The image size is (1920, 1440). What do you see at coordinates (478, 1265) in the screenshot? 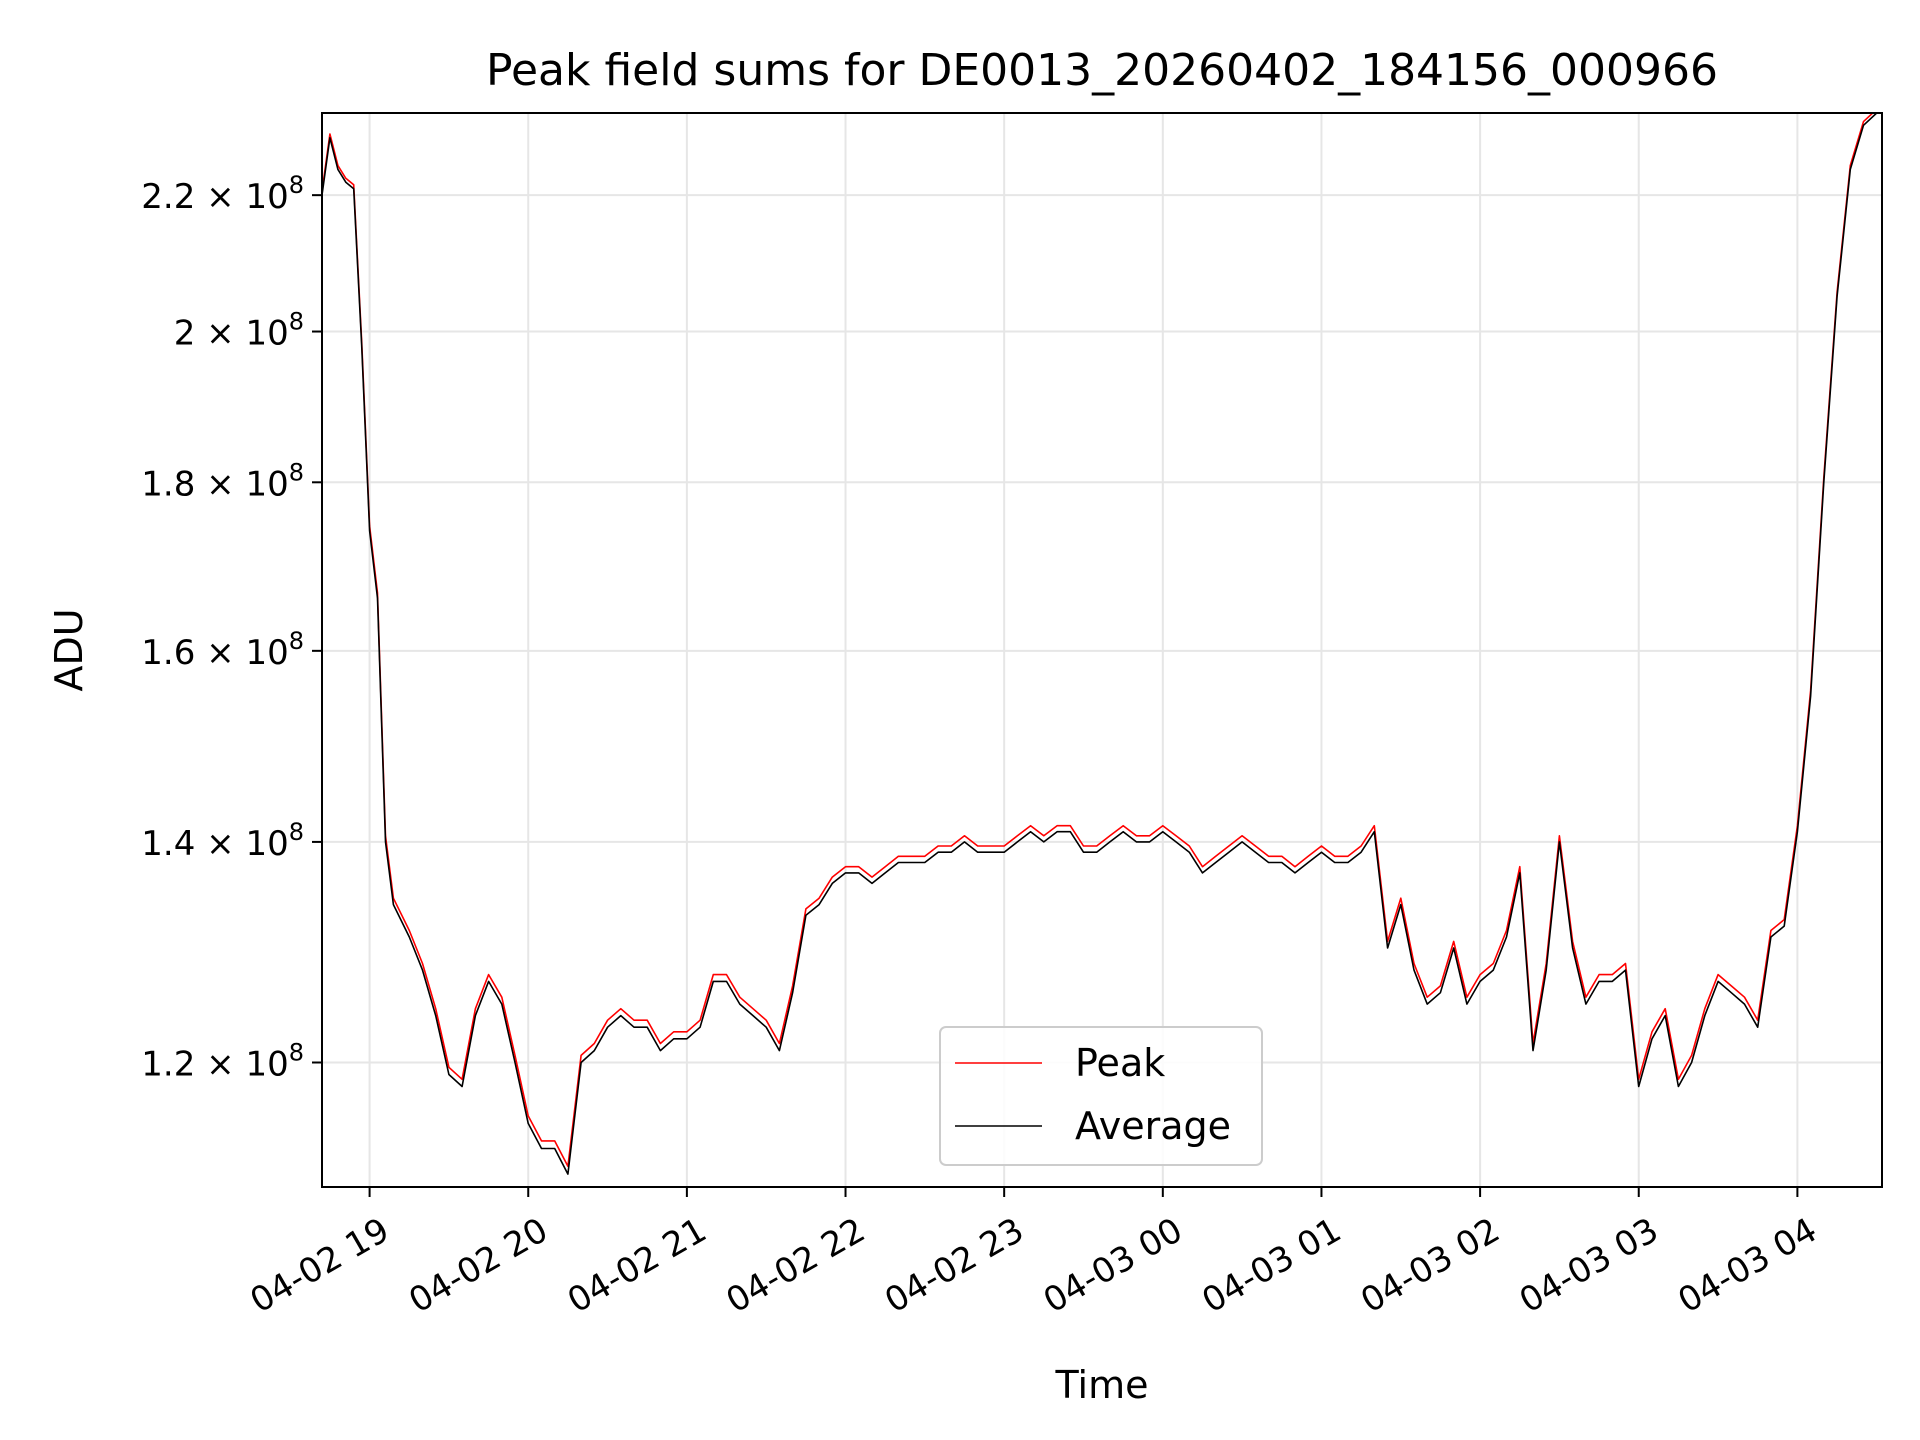
I see `x-tick-label: 04-02 20` at bounding box center [478, 1265].